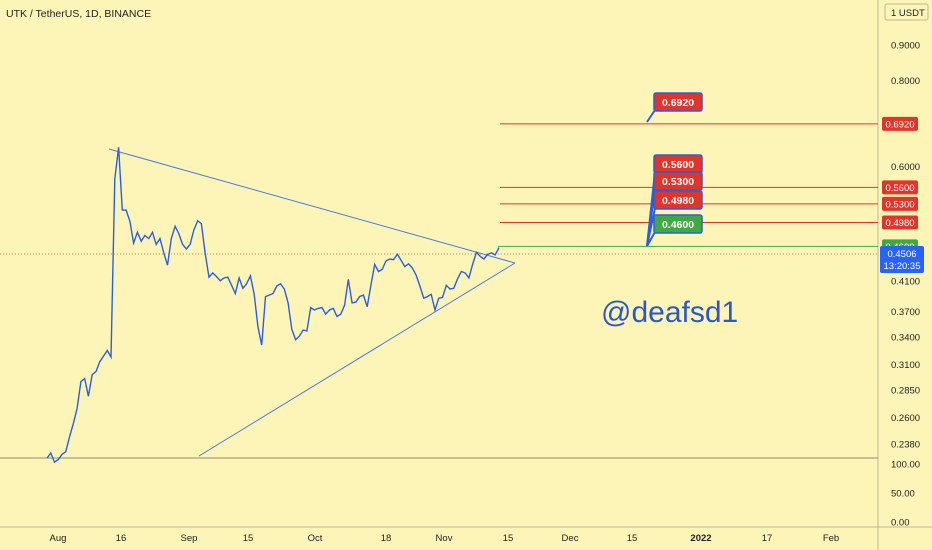 The image size is (932, 550). Describe the element at coordinates (315, 538) in the screenshot. I see `time-tick-label: Oct` at that location.